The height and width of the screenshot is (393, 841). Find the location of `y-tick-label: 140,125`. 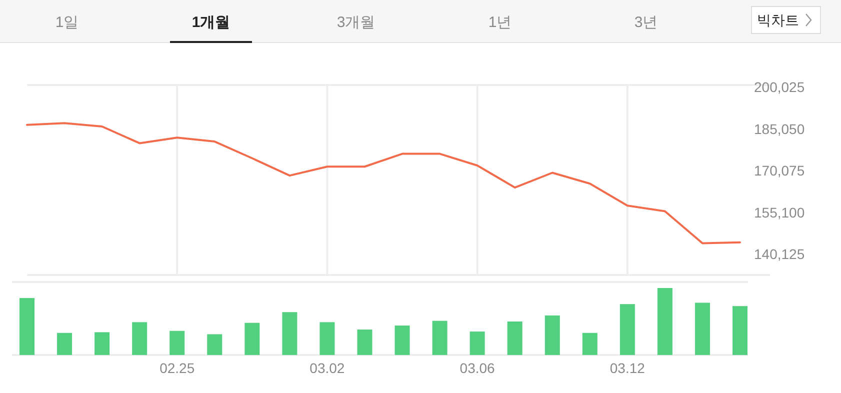

y-tick-label: 140,125 is located at coordinates (779, 254).